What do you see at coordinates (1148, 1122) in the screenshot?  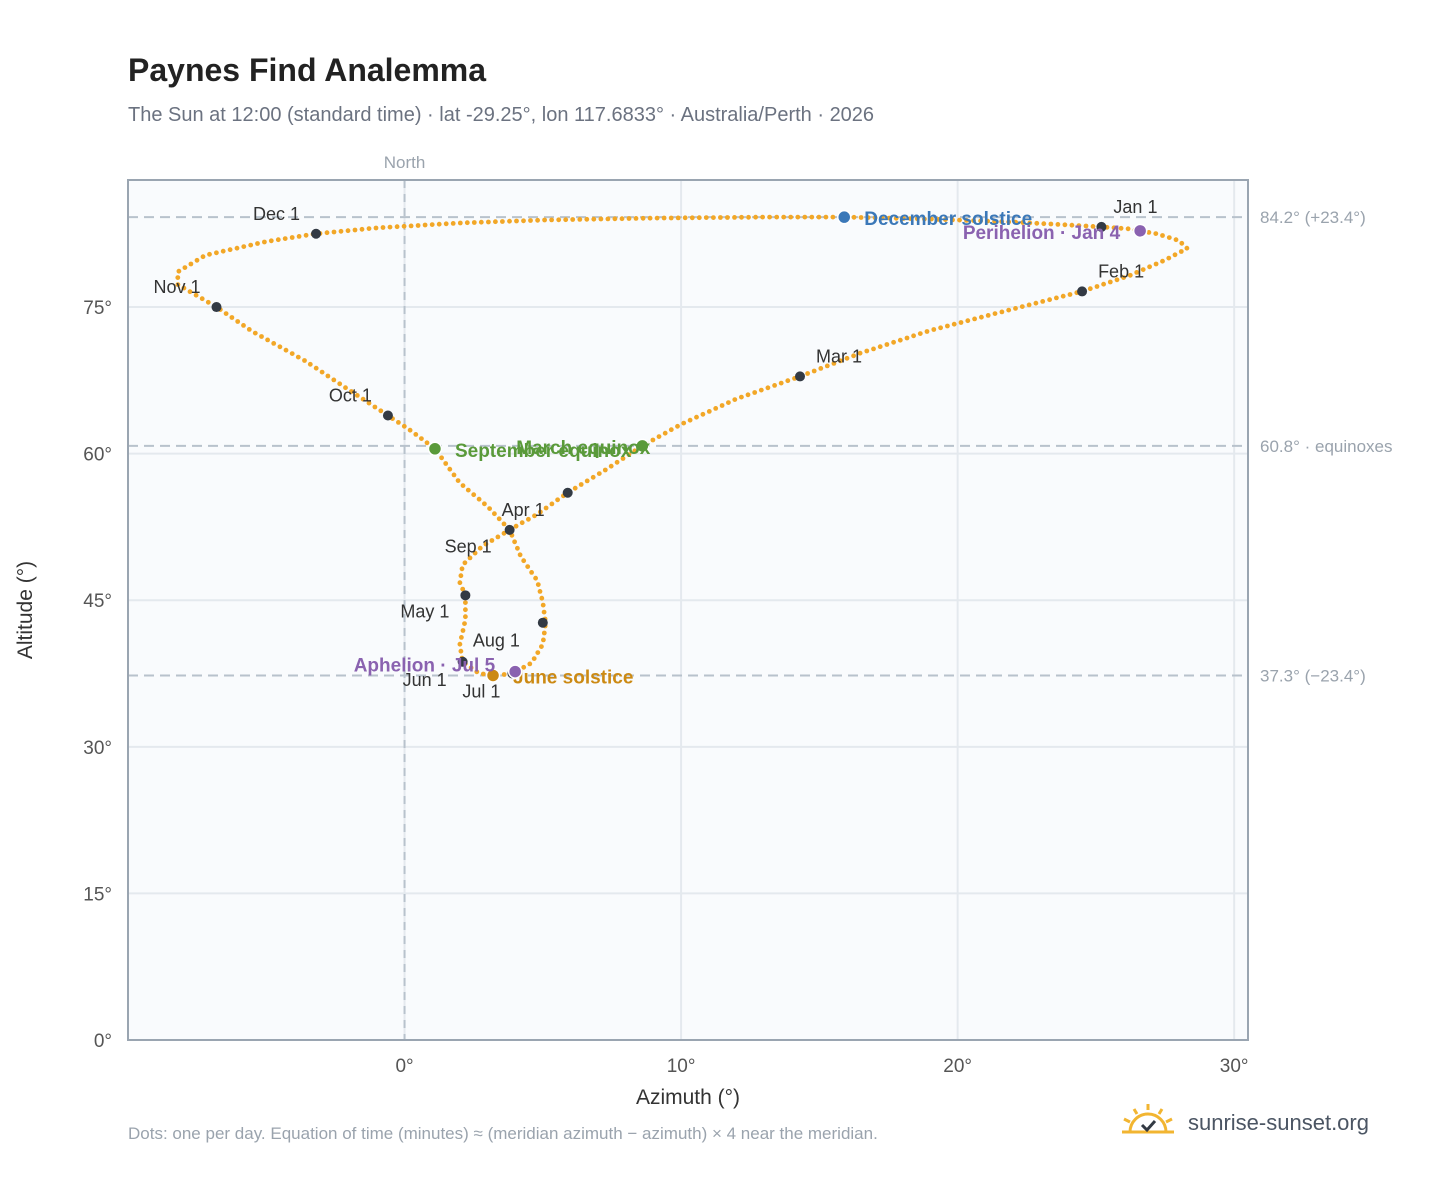 I see `sun-logo-icon` at bounding box center [1148, 1122].